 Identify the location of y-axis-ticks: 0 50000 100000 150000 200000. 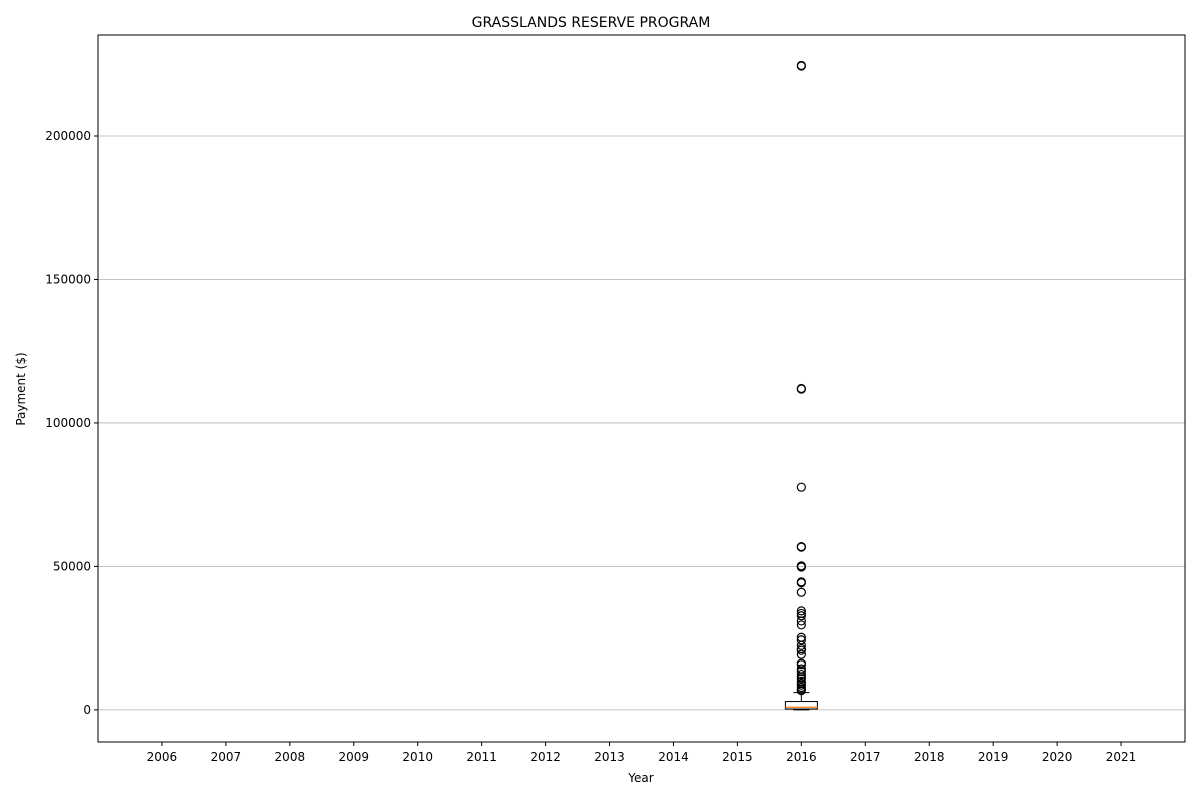
(71, 423).